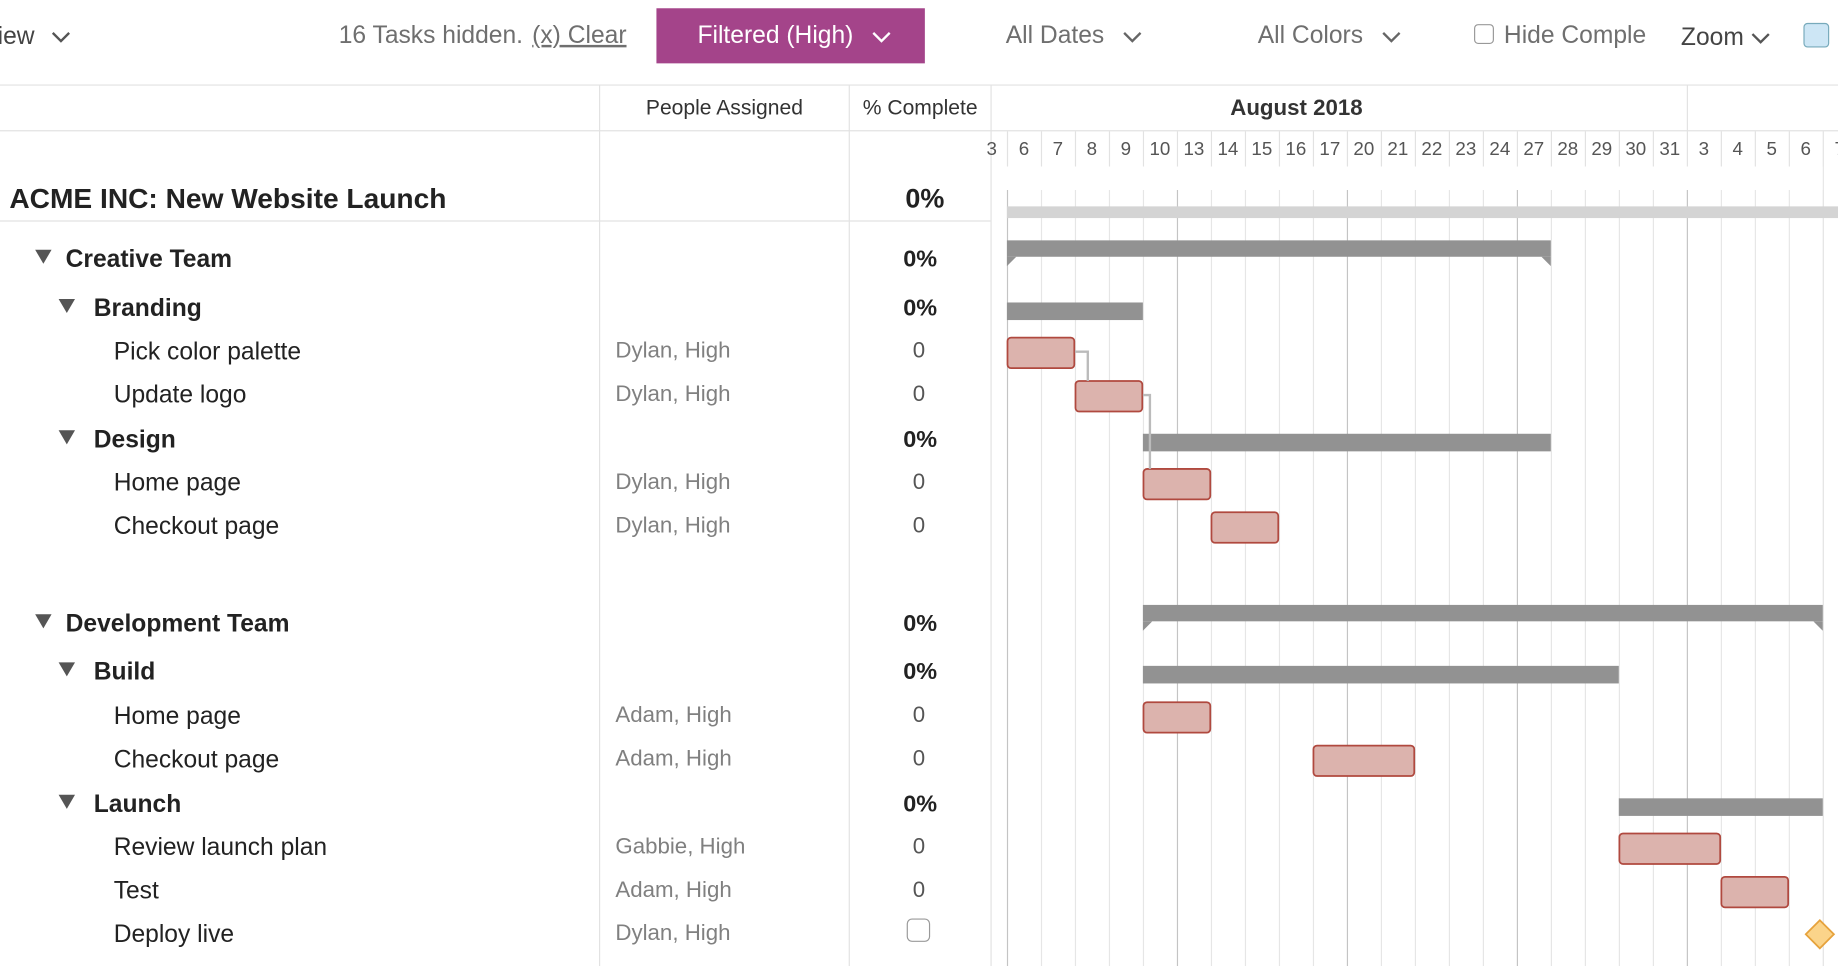 This screenshot has width=1838, height=966. I want to click on task-checkbox, so click(918, 930).